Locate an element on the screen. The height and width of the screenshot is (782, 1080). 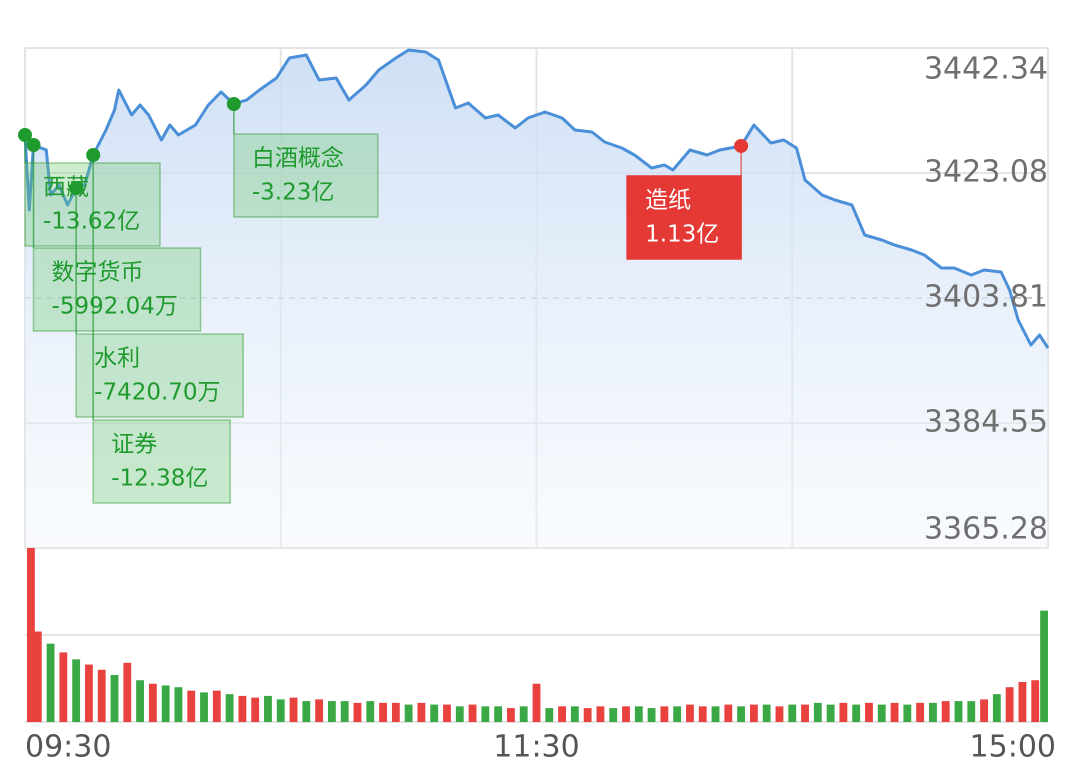
annotation: 证券 -12.38亿 is located at coordinates (158, 325).